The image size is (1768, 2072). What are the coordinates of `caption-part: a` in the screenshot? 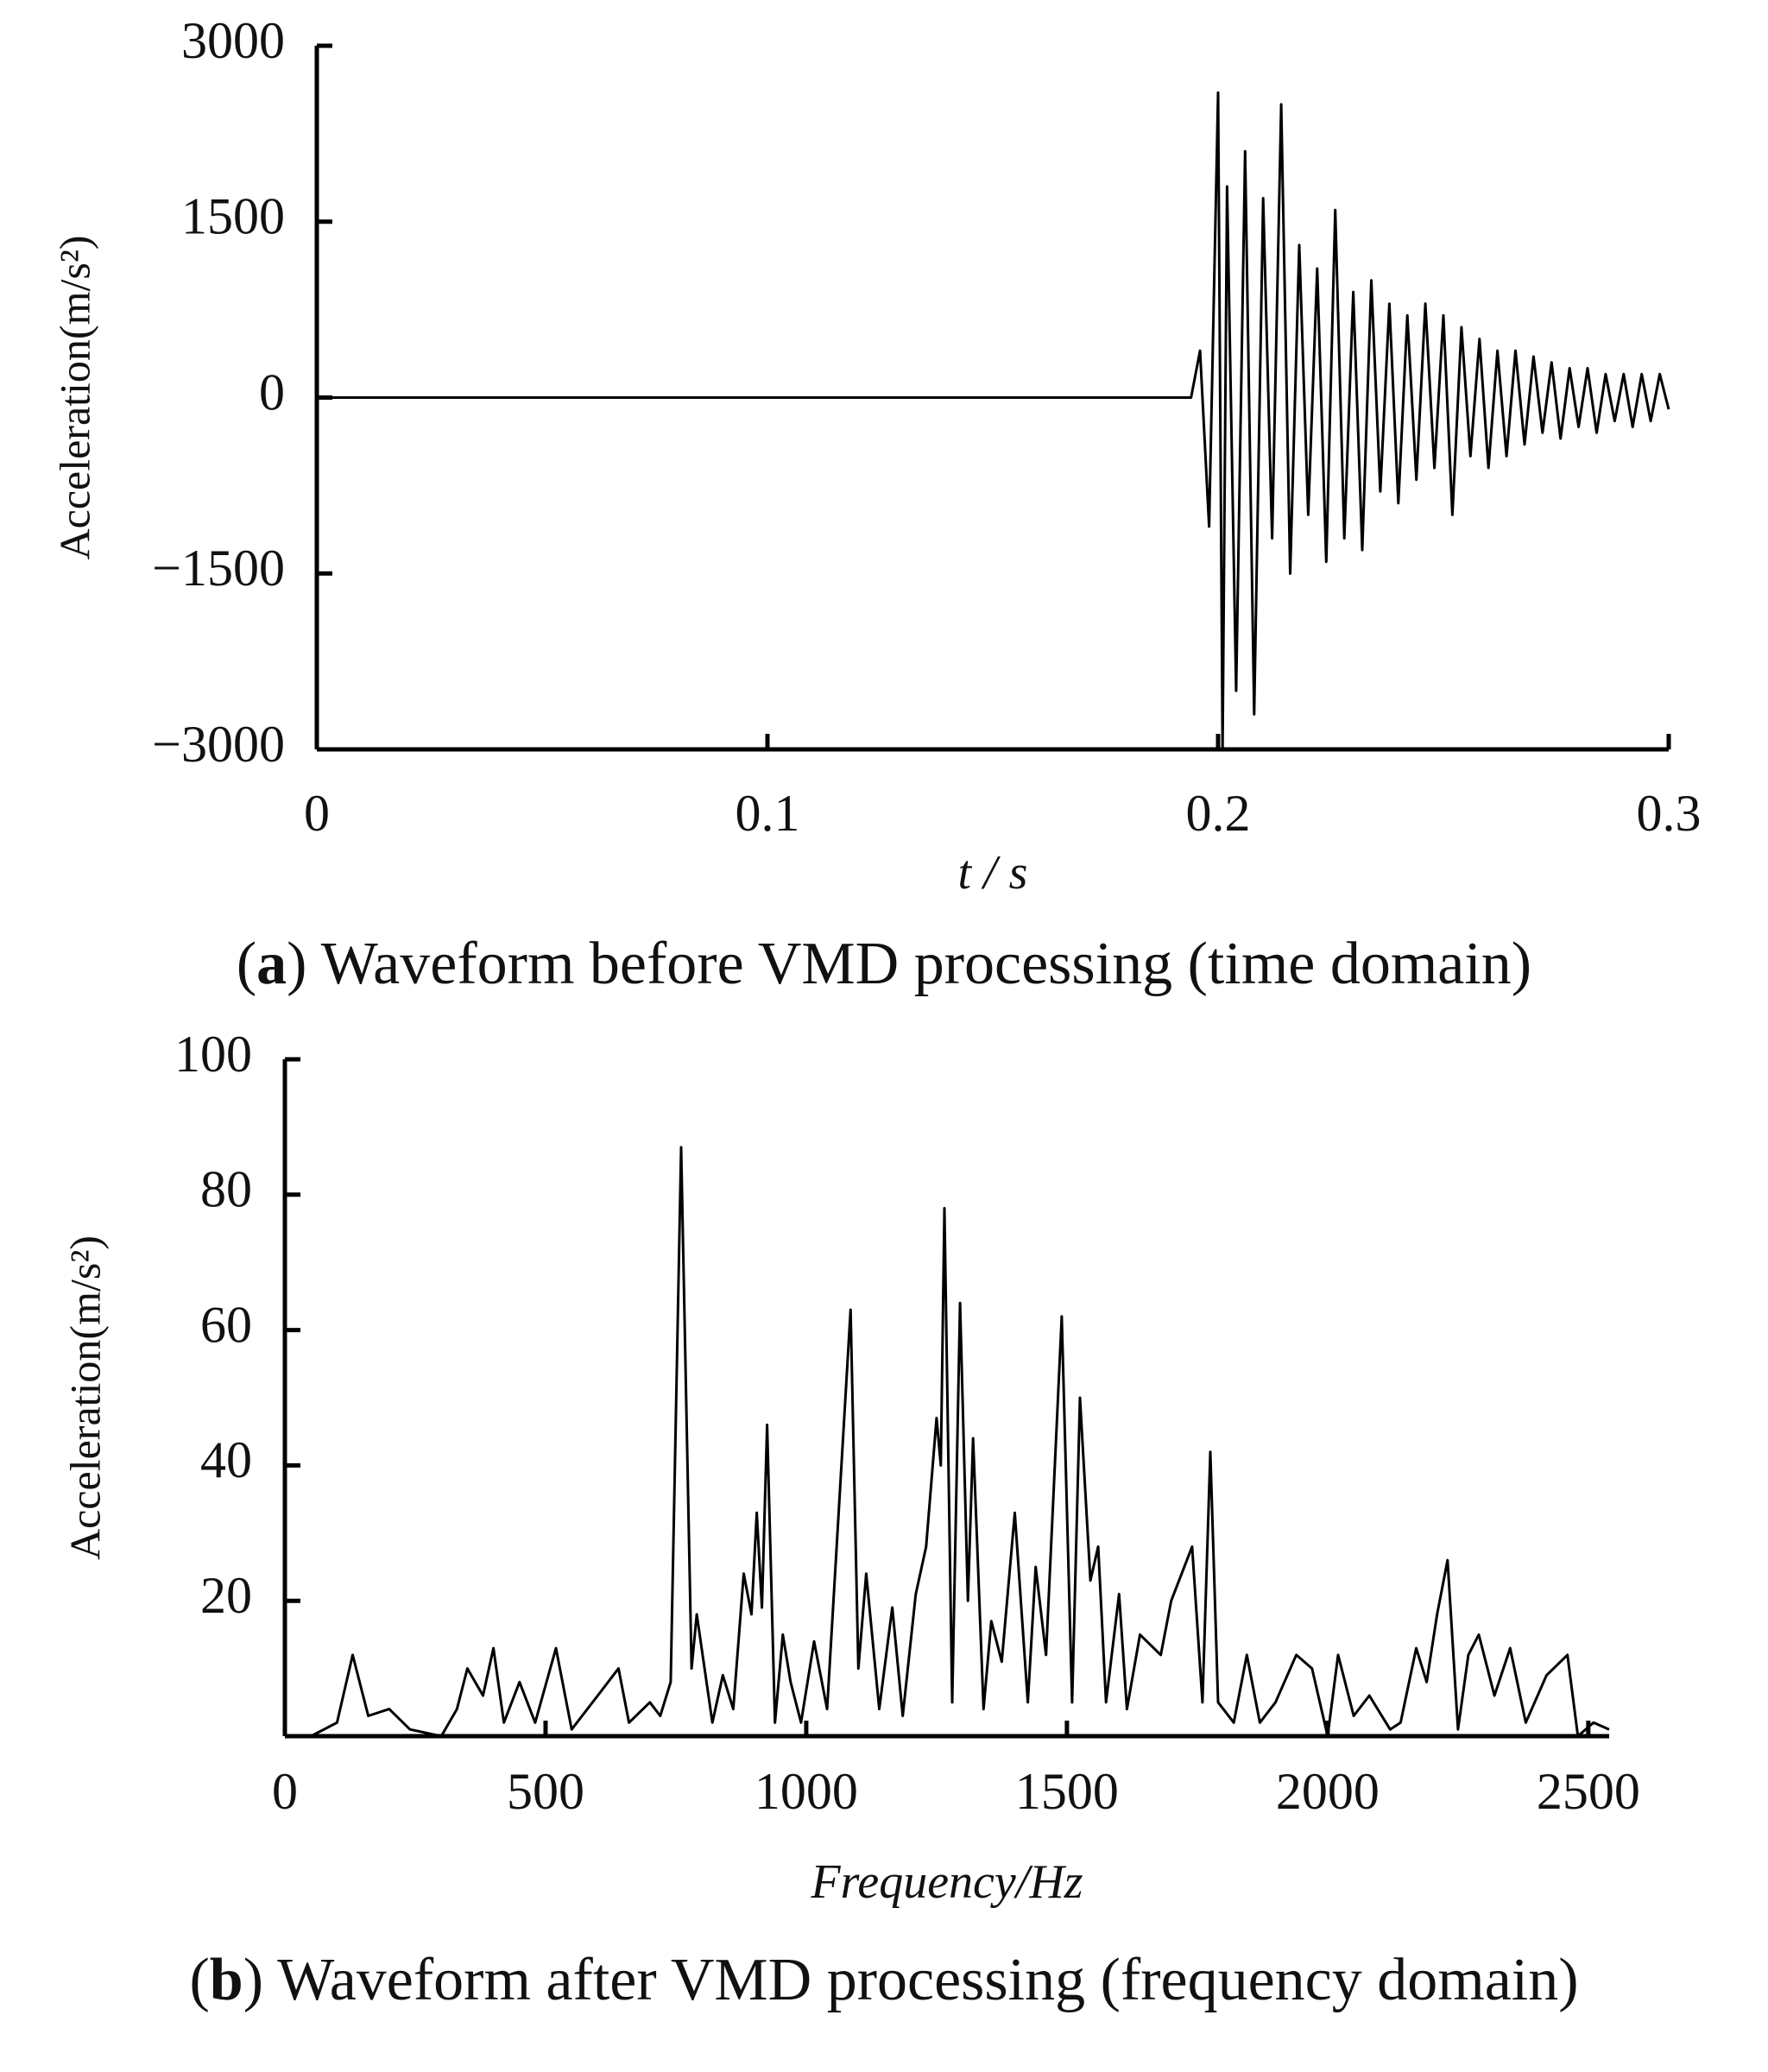 It's located at (271, 964).